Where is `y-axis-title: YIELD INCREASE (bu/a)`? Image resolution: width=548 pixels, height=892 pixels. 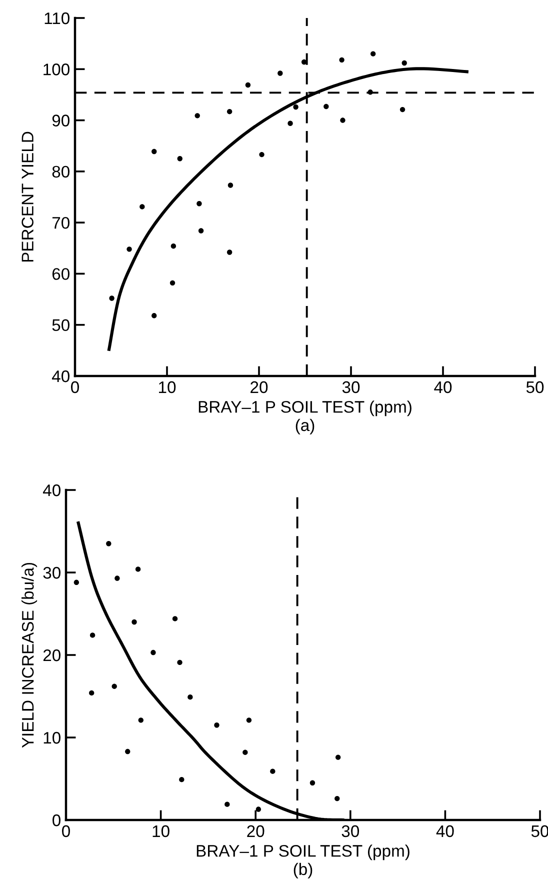 y-axis-title: YIELD INCREASE (bu/a) is located at coordinates (30, 655).